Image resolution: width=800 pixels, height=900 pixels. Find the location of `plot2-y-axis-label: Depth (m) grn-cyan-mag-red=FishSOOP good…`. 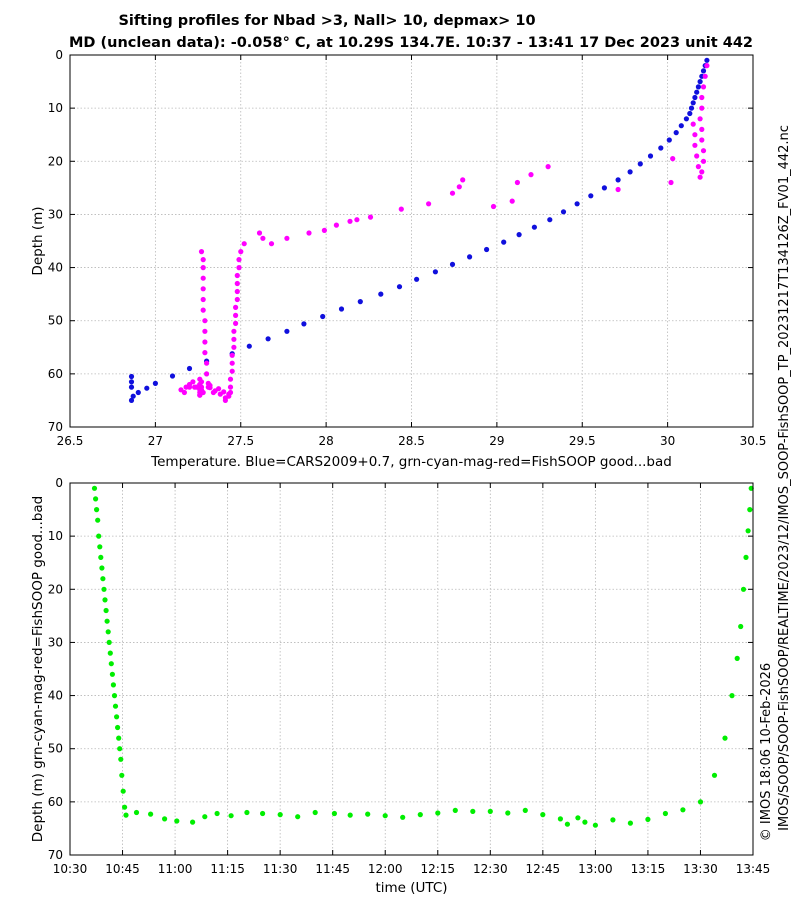

plot2-y-axis-label: Depth (m) grn-cyan-mag-red=FishSOOP good… is located at coordinates (38, 669).